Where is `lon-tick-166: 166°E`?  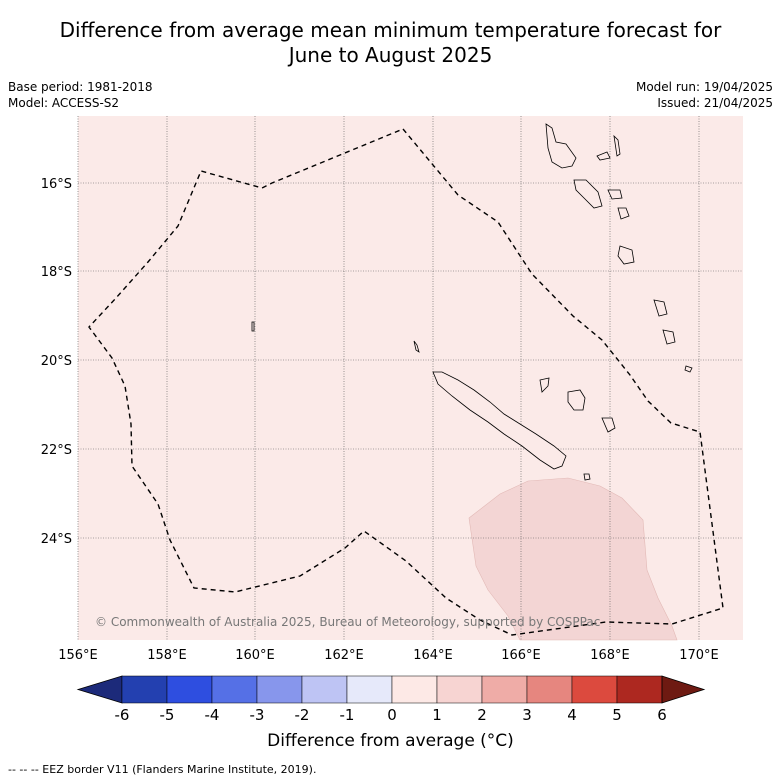
lon-tick-166: 166°E is located at coordinates (521, 655).